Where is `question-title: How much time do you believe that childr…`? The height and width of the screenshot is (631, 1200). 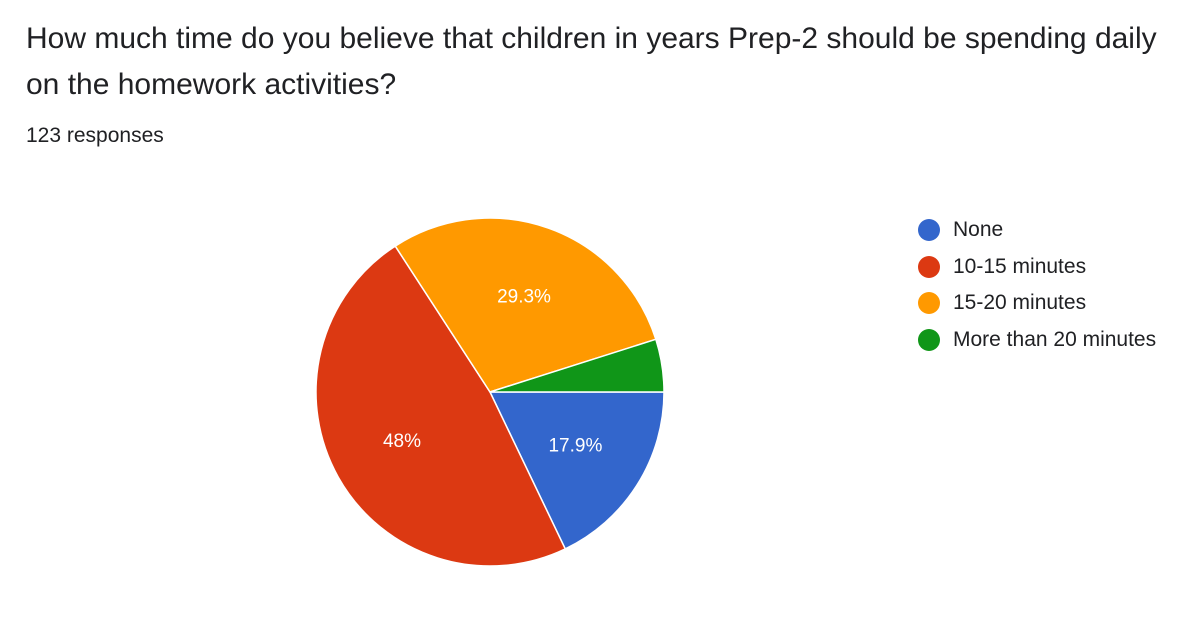 question-title: How much time do you believe that childr… is located at coordinates (591, 61).